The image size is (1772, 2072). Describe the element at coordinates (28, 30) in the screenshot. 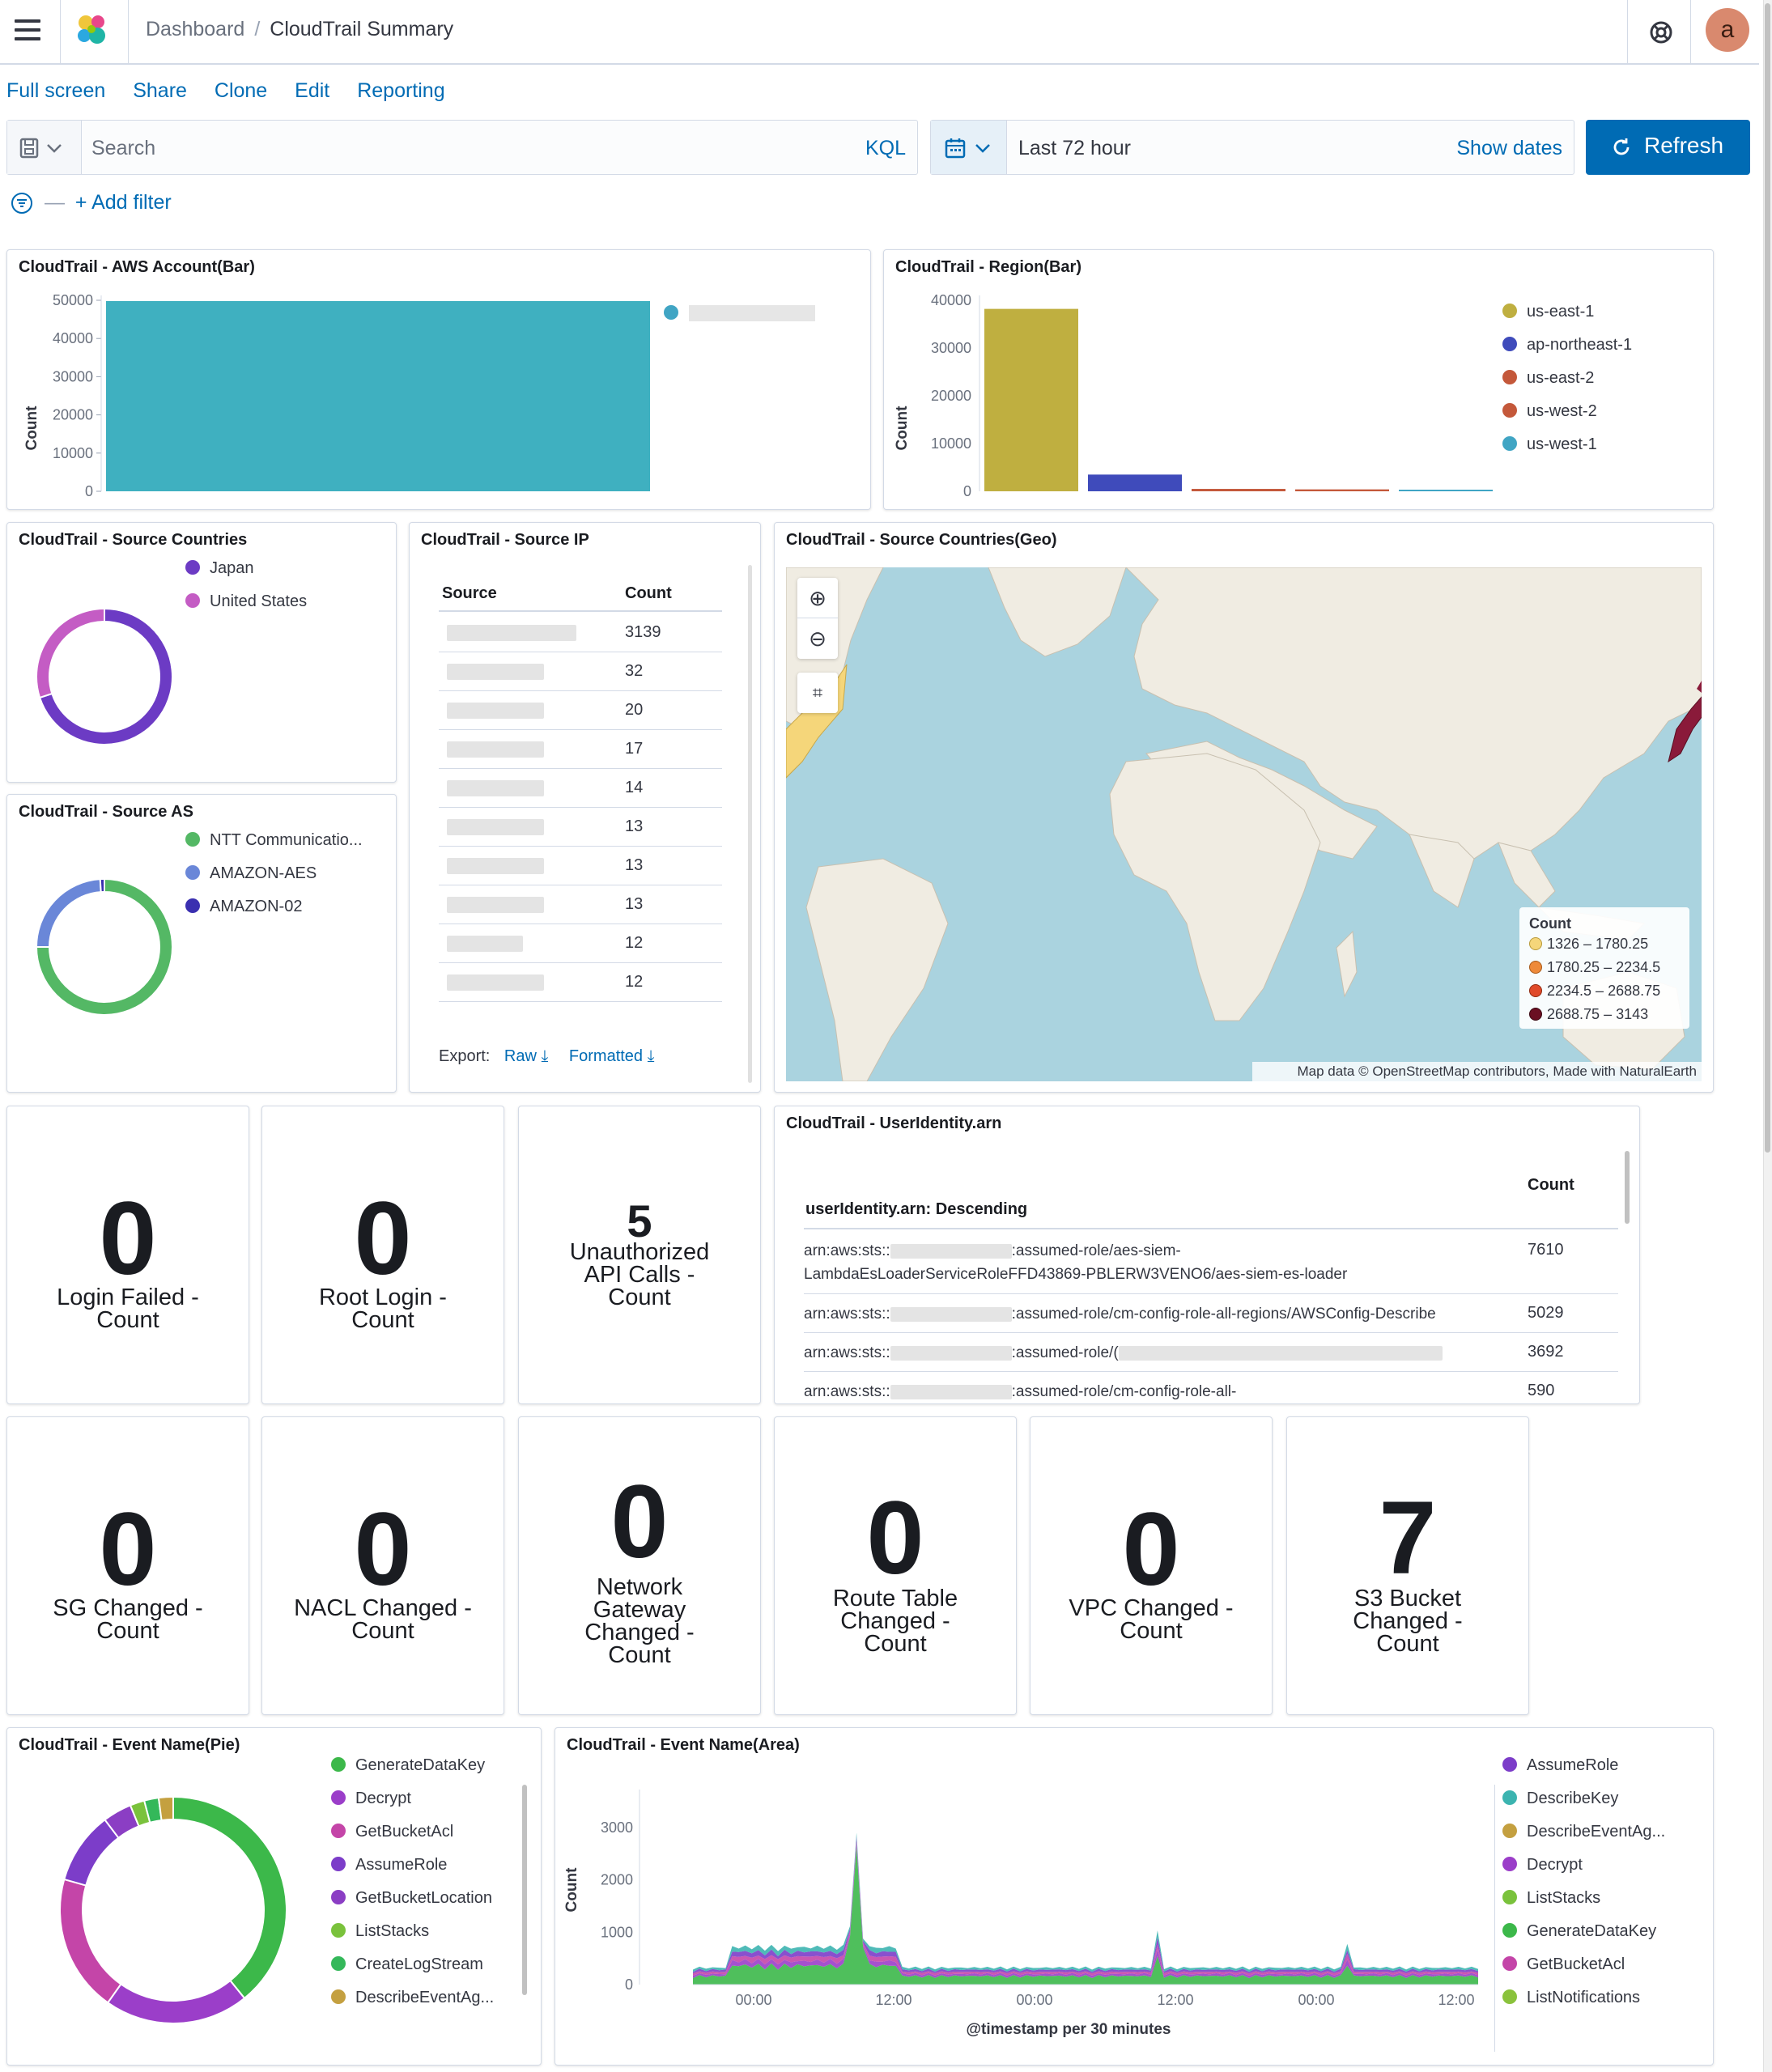

I see `menu-icon` at that location.